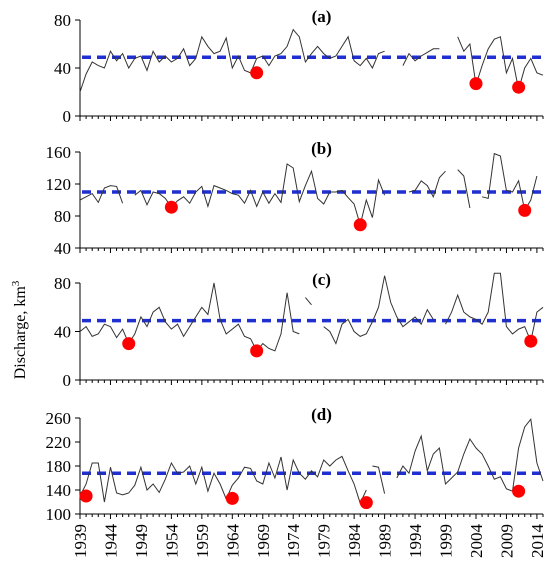 The image size is (550, 583). What do you see at coordinates (321, 414) in the screenshot?
I see `panel-label: (d)` at bounding box center [321, 414].